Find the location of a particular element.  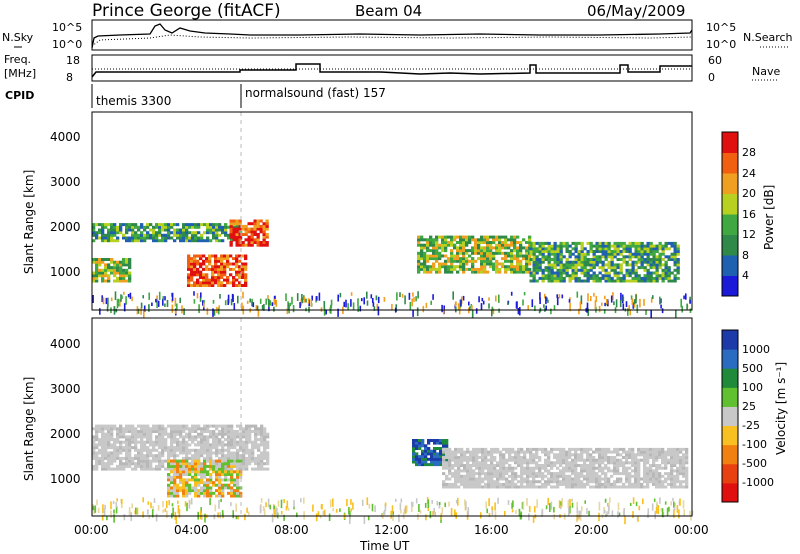

velocity-cell-2048 is located at coordinates (657, 455).